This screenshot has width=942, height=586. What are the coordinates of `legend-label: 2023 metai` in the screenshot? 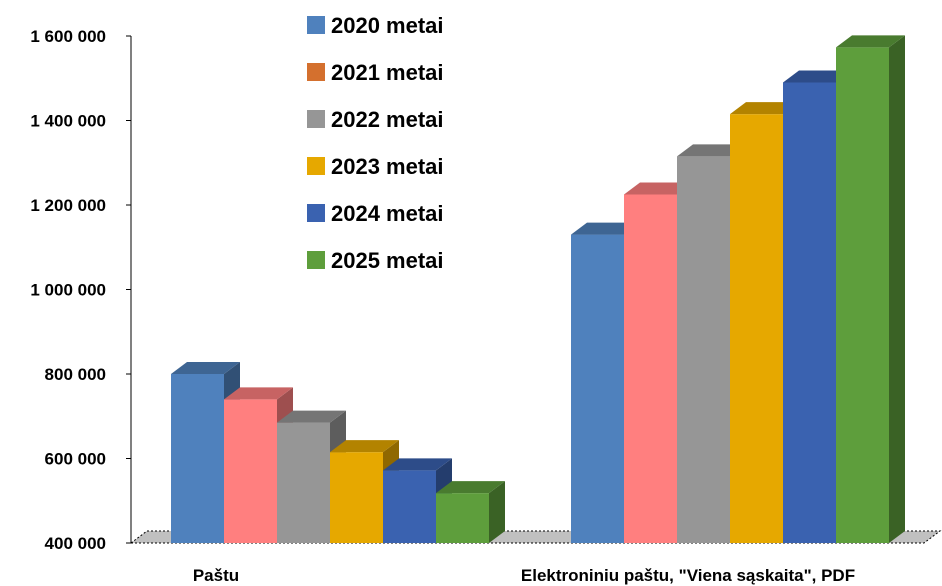 It's located at (387, 166).